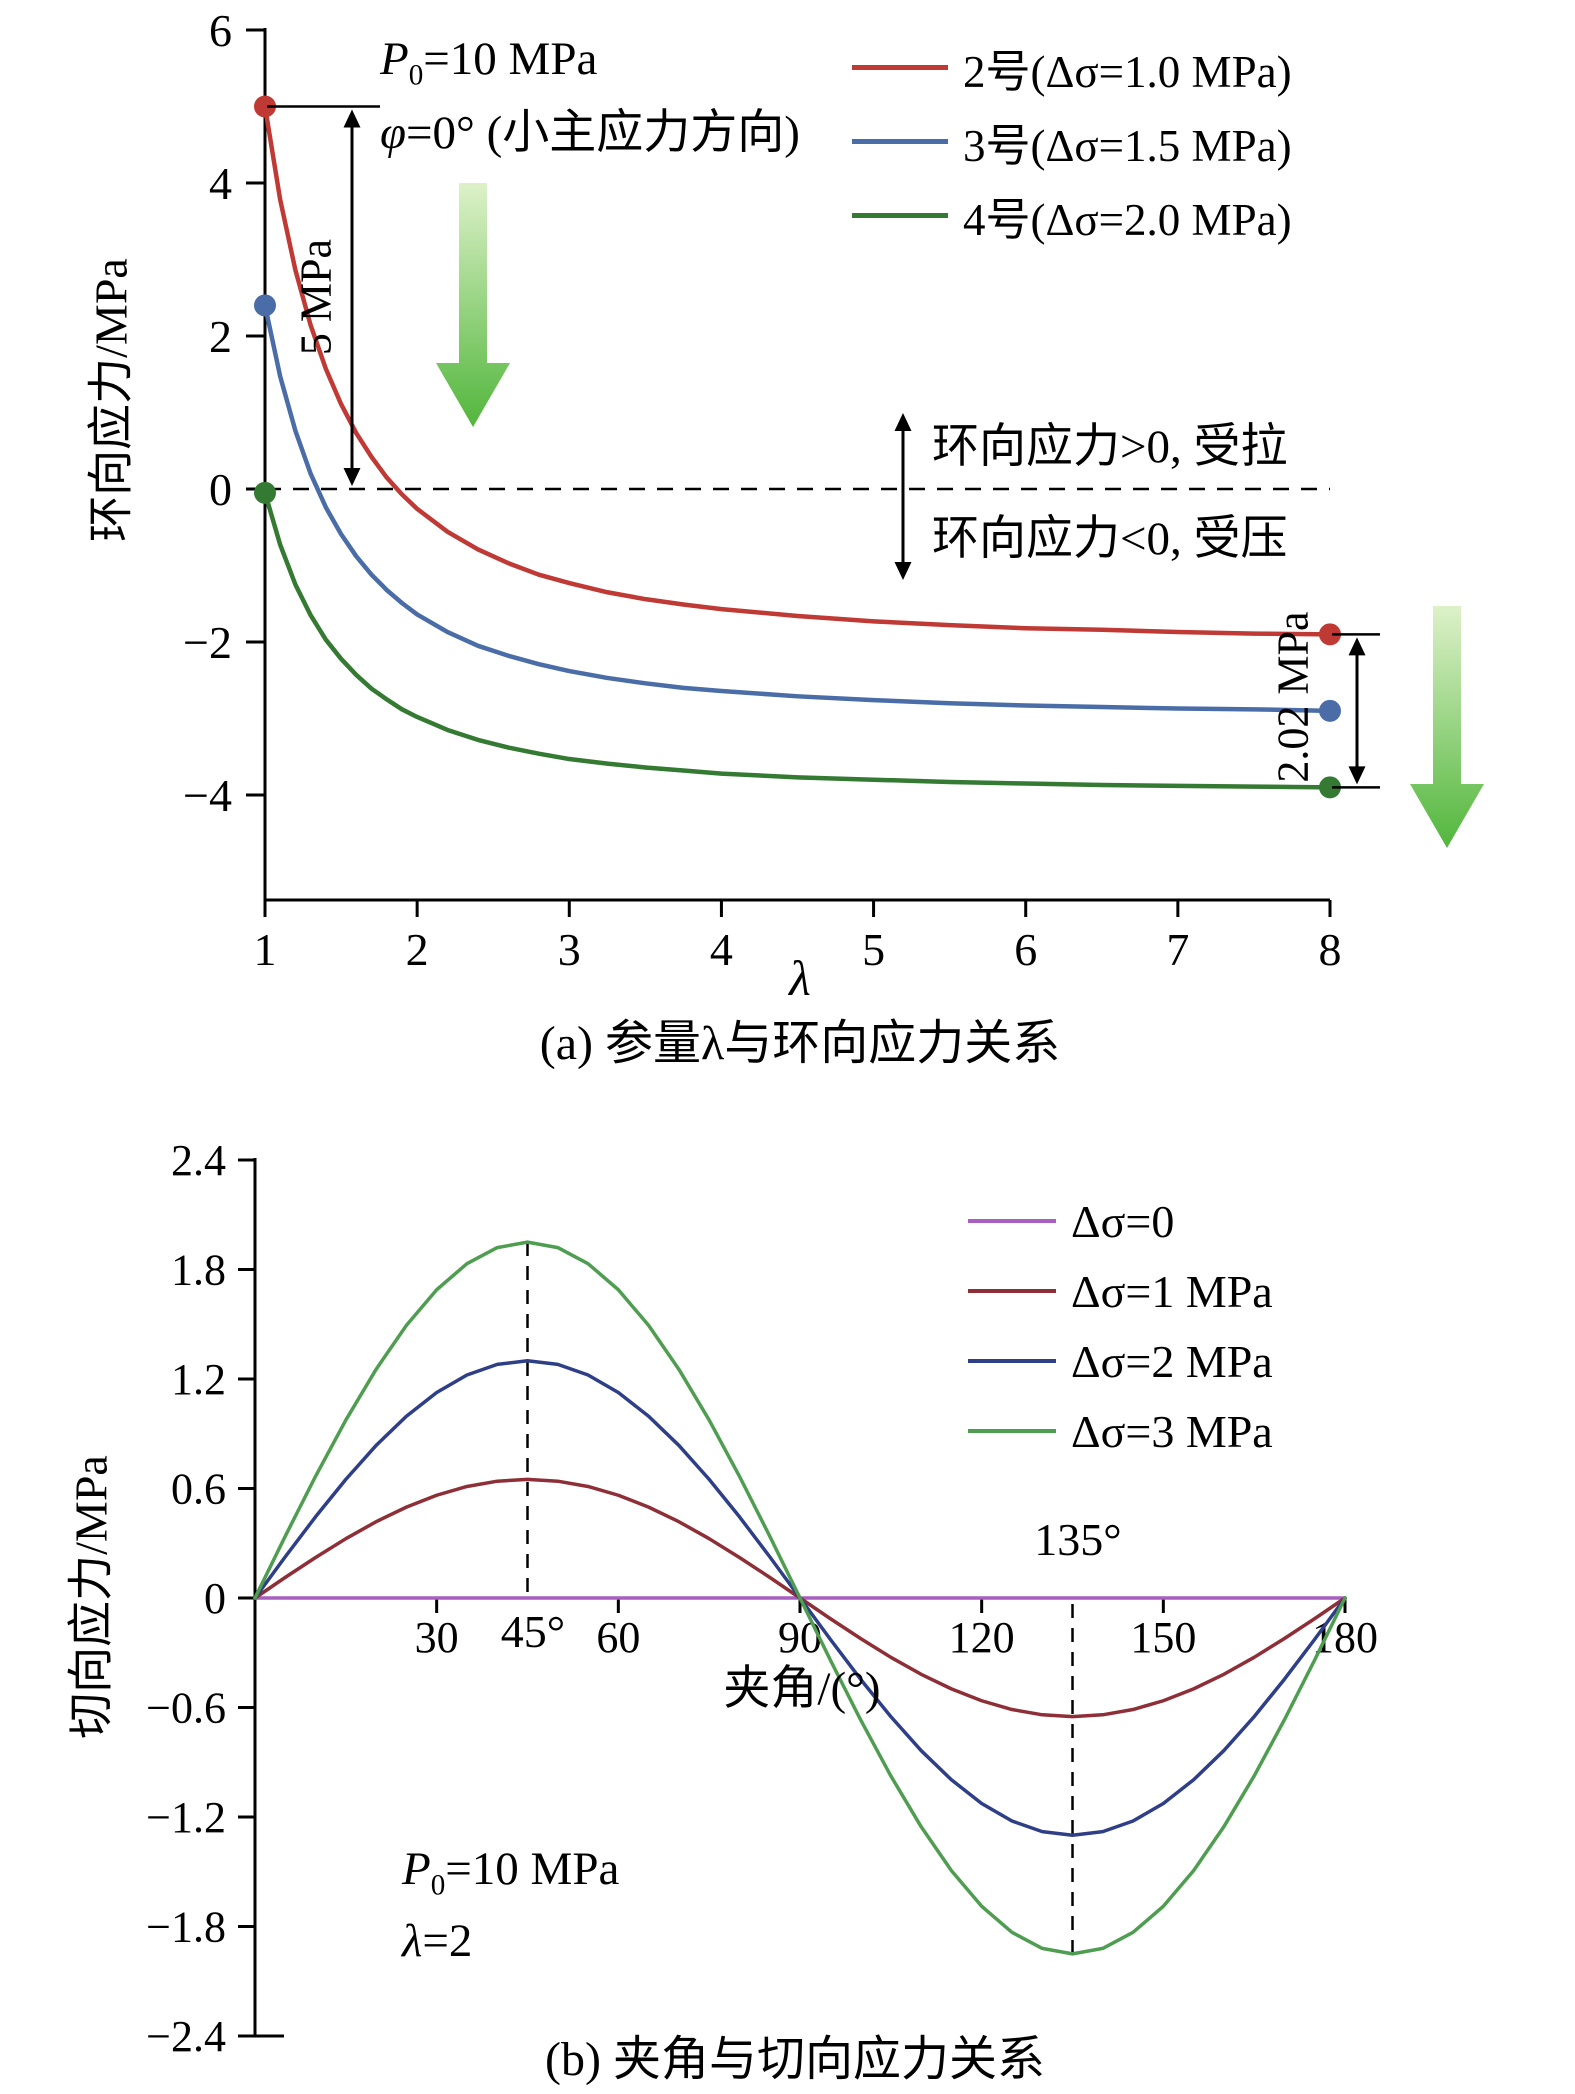 The height and width of the screenshot is (2094, 1575). I want to click on legend-item: Δσ=2 MPa, so click(1120, 1361).